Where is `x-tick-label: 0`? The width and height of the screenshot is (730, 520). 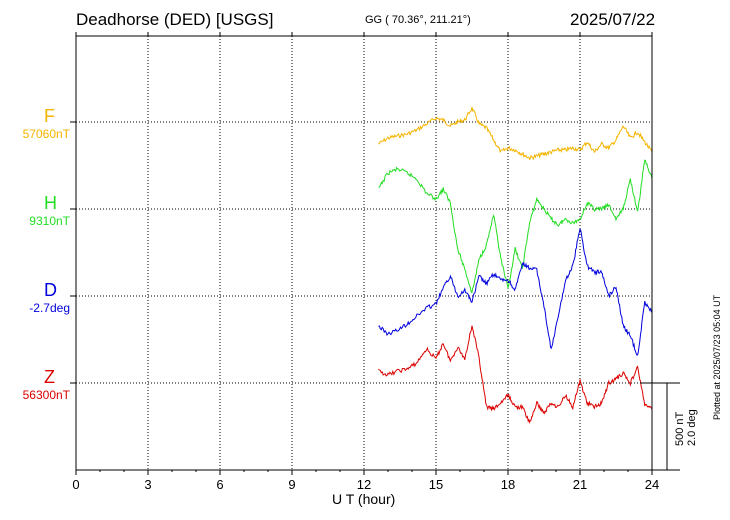 x-tick-label: 0 is located at coordinates (75, 484).